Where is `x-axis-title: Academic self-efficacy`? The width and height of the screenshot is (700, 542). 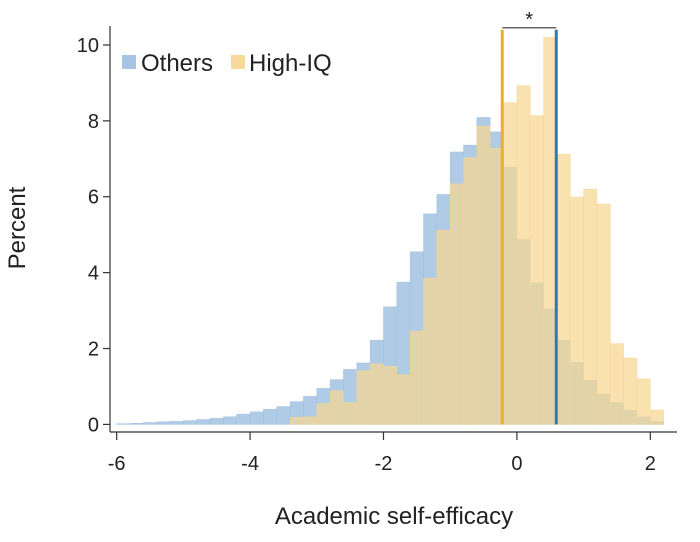
x-axis-title: Academic self-efficacy is located at coordinates (394, 516).